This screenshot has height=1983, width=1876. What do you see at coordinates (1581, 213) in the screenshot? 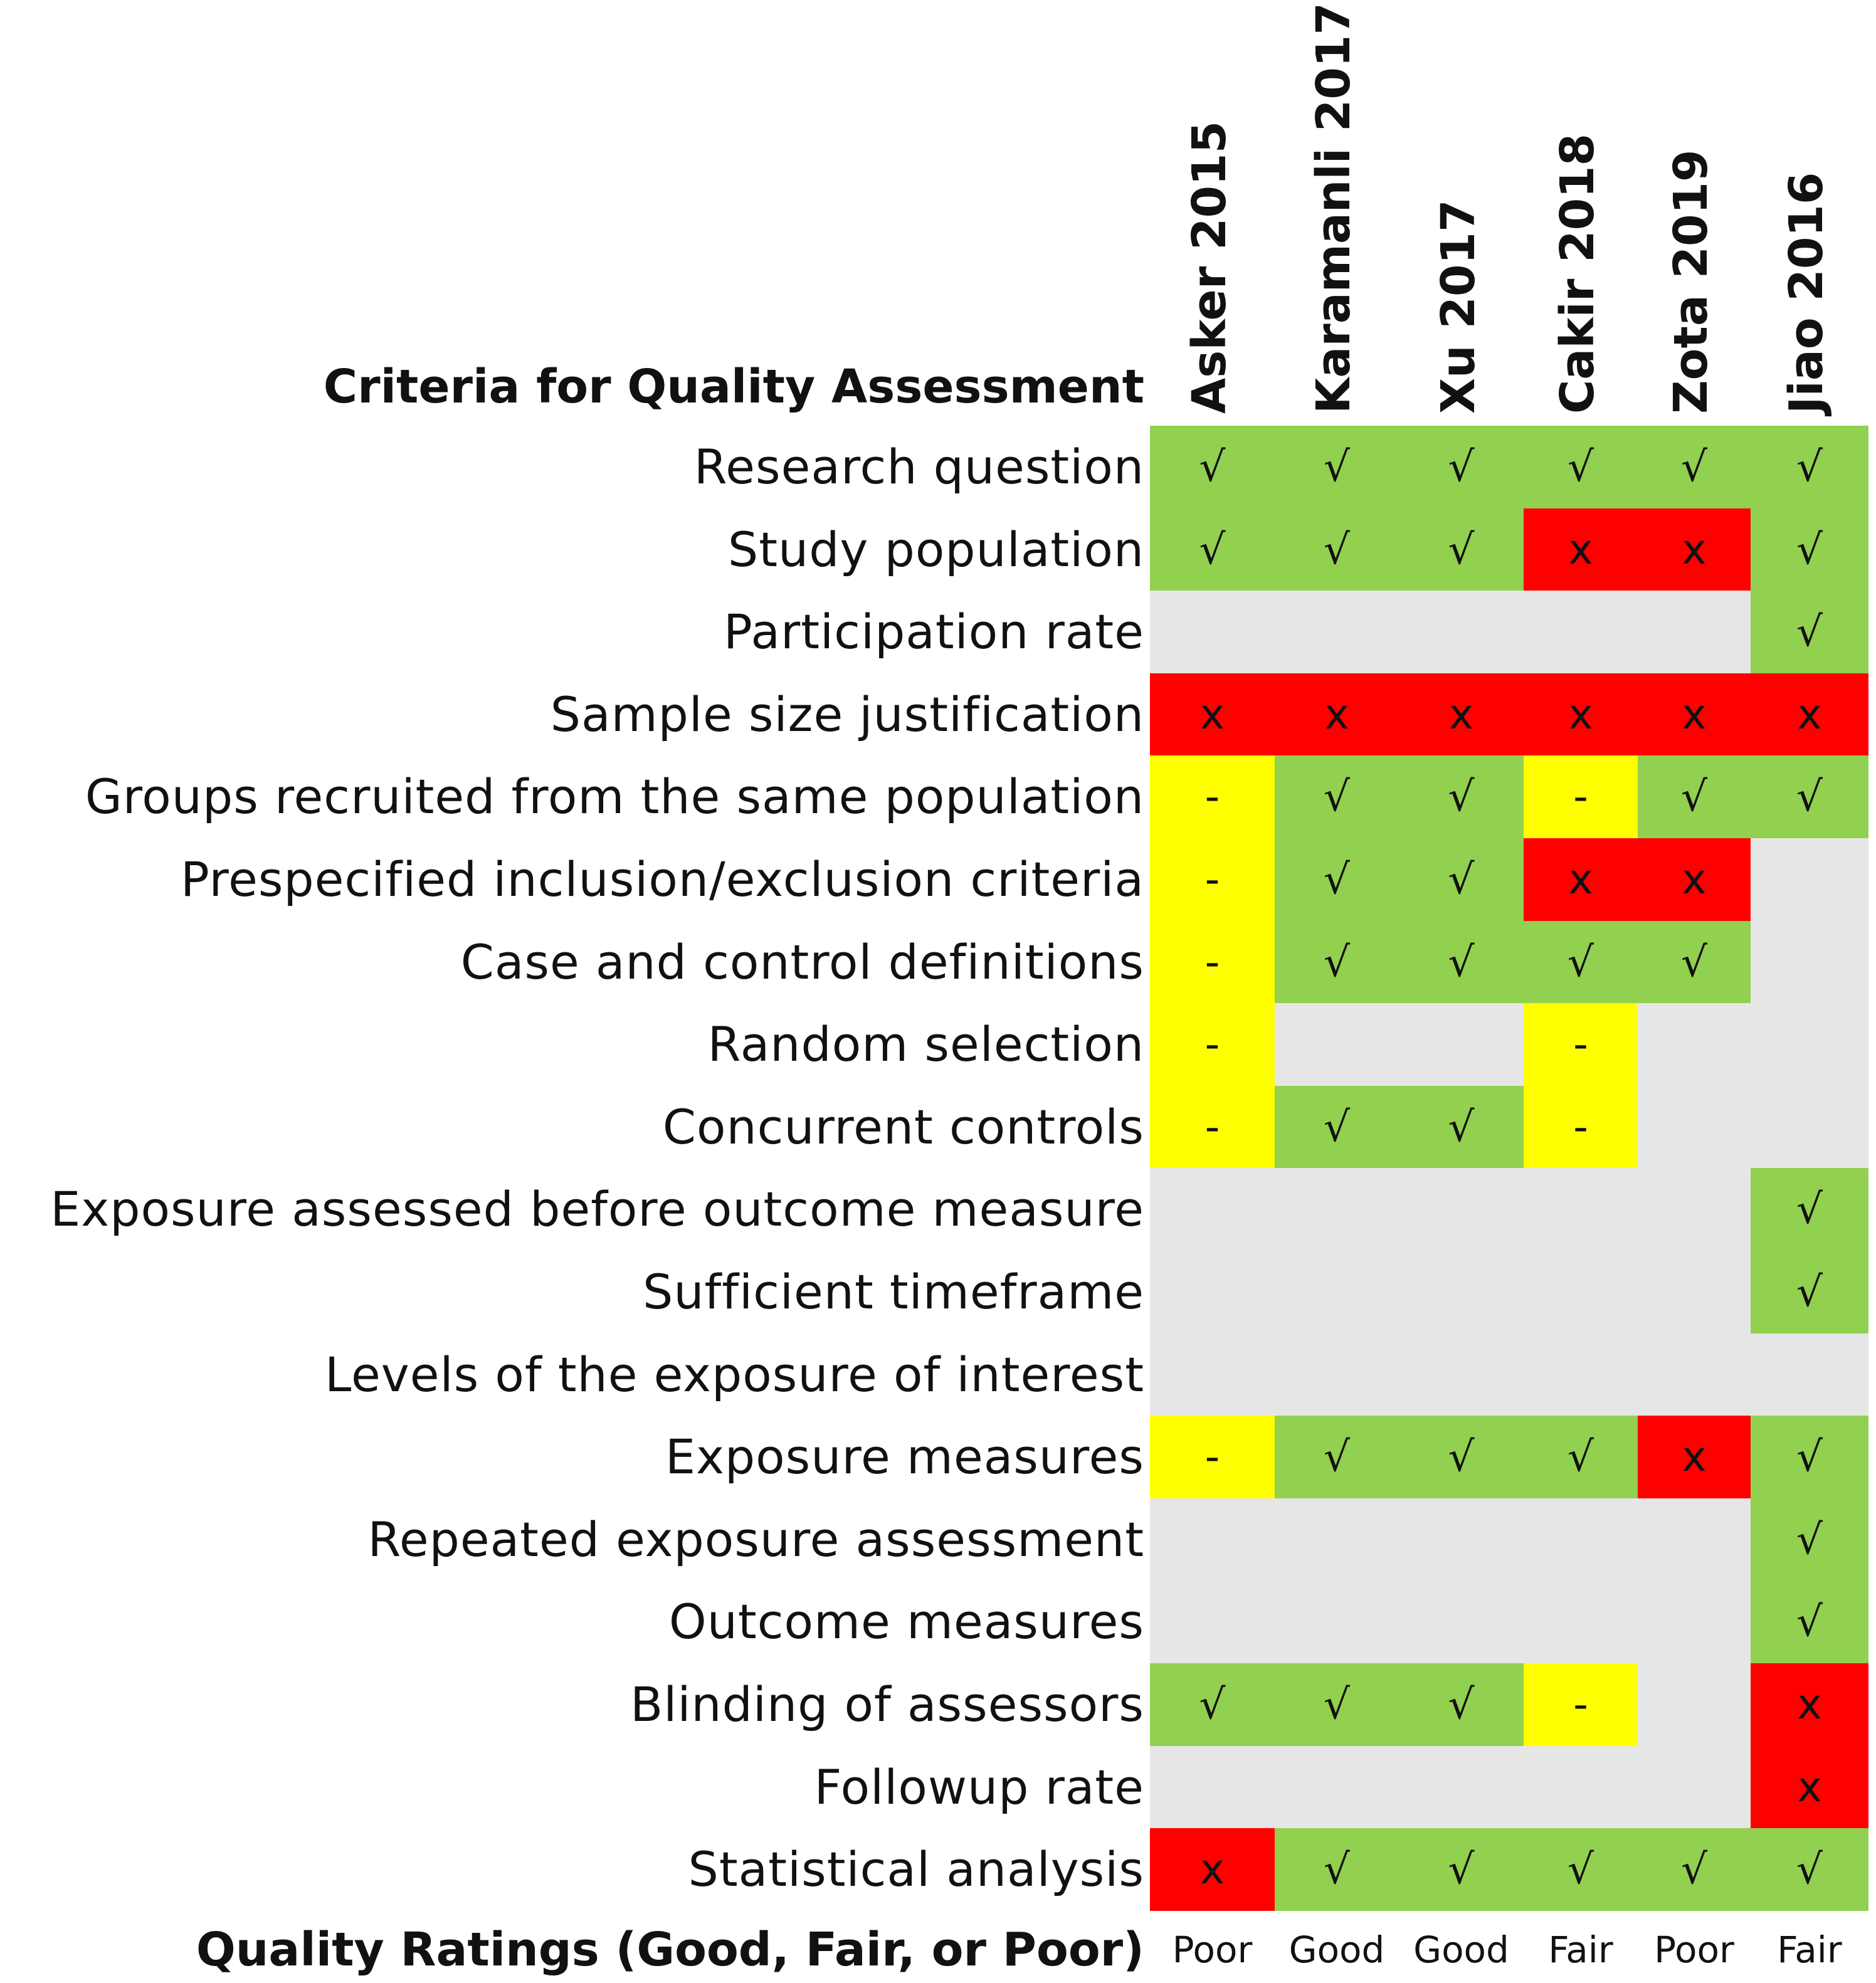
I see `study-header: Cakir 2018` at bounding box center [1581, 213].